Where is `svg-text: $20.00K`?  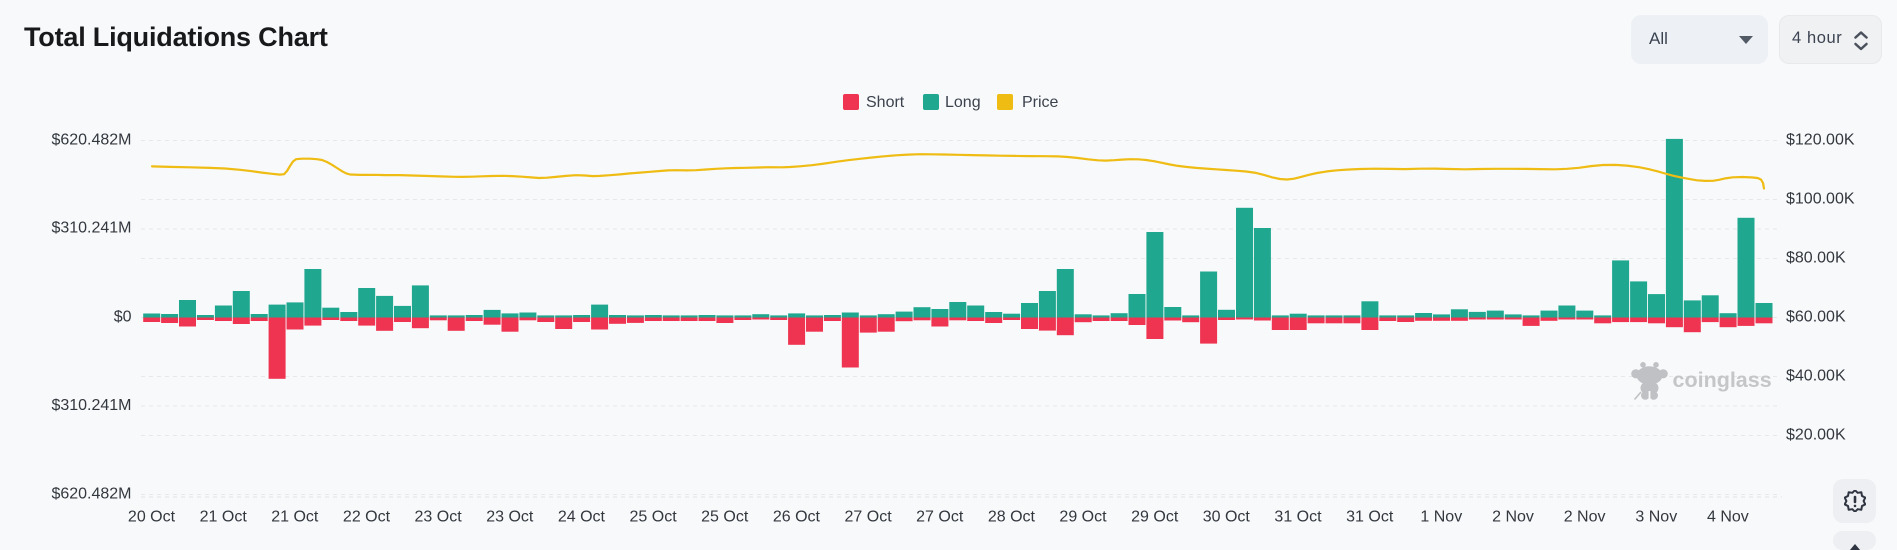 svg-text: $20.00K is located at coordinates (1816, 435).